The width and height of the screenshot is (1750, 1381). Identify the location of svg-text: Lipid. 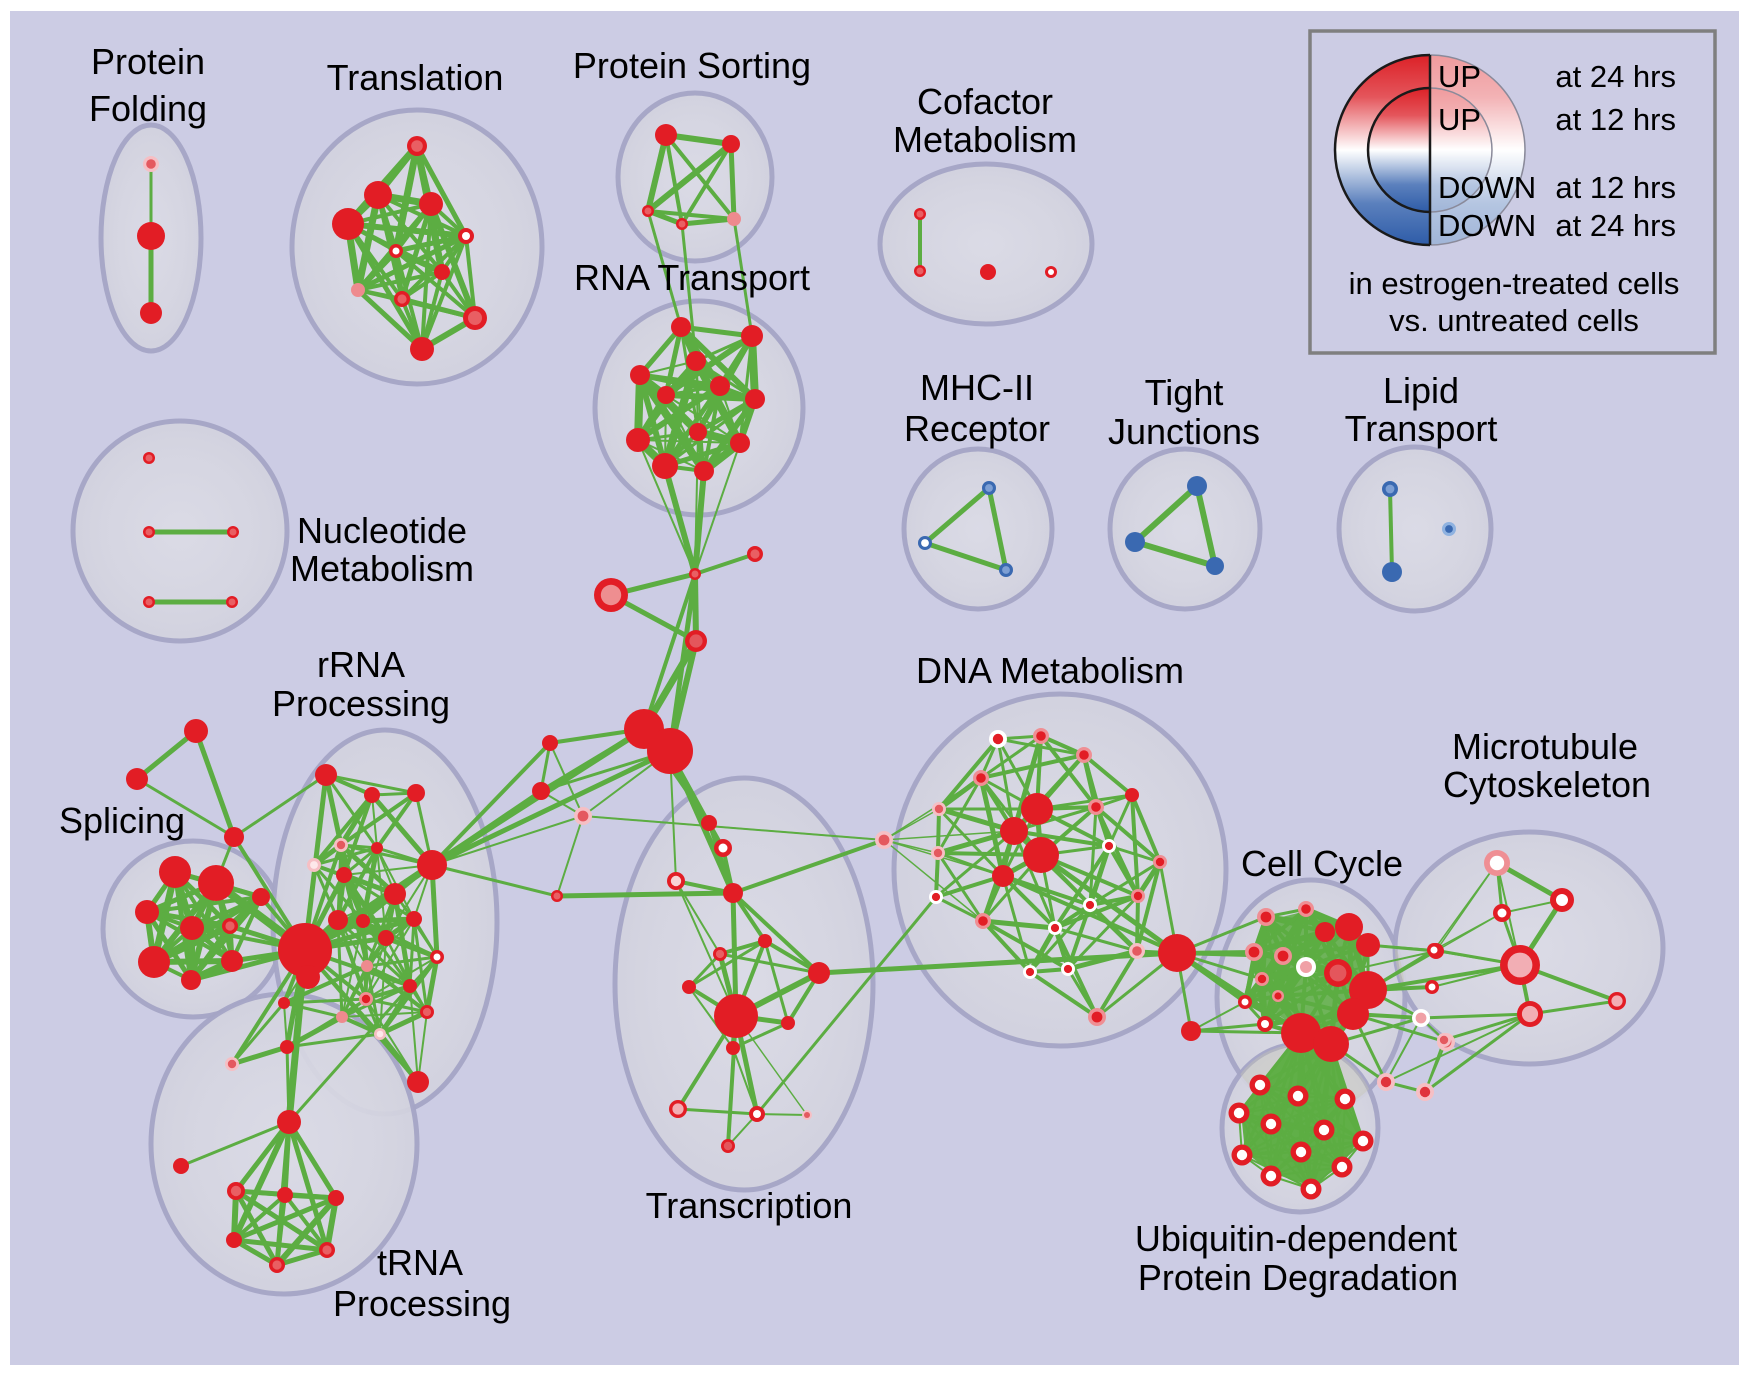
(1421, 390).